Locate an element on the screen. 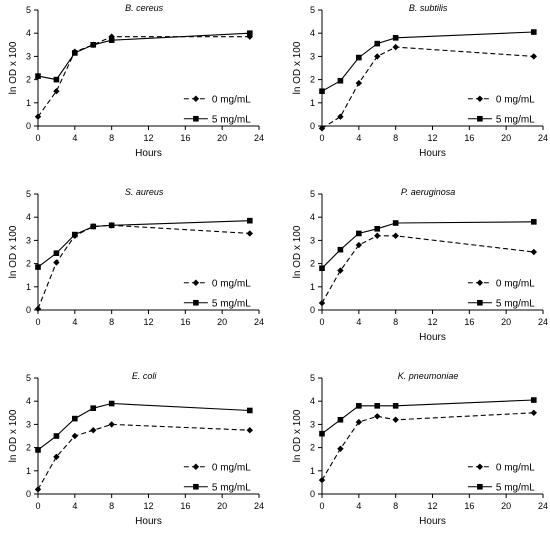  panel-title: S. aureus is located at coordinates (144, 192).